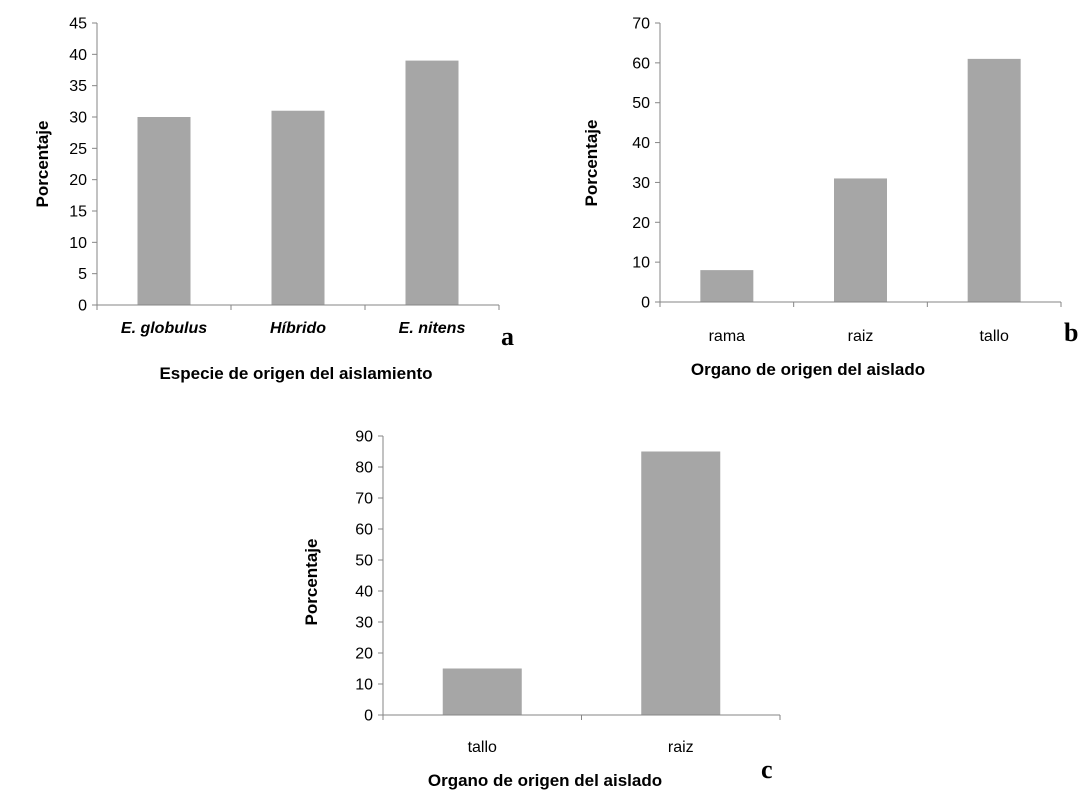  What do you see at coordinates (78, 86) in the screenshot?
I see `y-tick-label: 35` at bounding box center [78, 86].